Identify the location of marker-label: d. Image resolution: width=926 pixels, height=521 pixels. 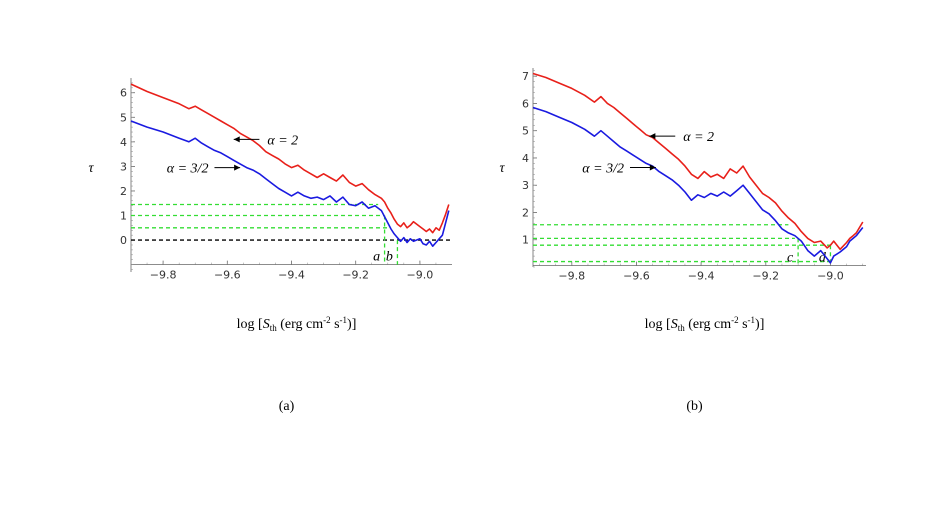
(823, 258).